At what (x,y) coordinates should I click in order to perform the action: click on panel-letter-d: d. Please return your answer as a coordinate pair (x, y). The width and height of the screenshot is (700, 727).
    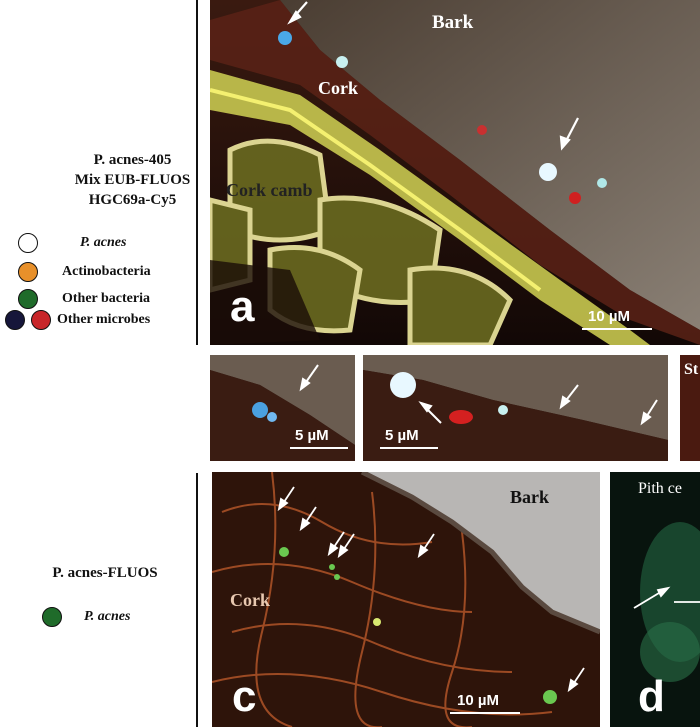
    Looking at the image, I should click on (651, 696).